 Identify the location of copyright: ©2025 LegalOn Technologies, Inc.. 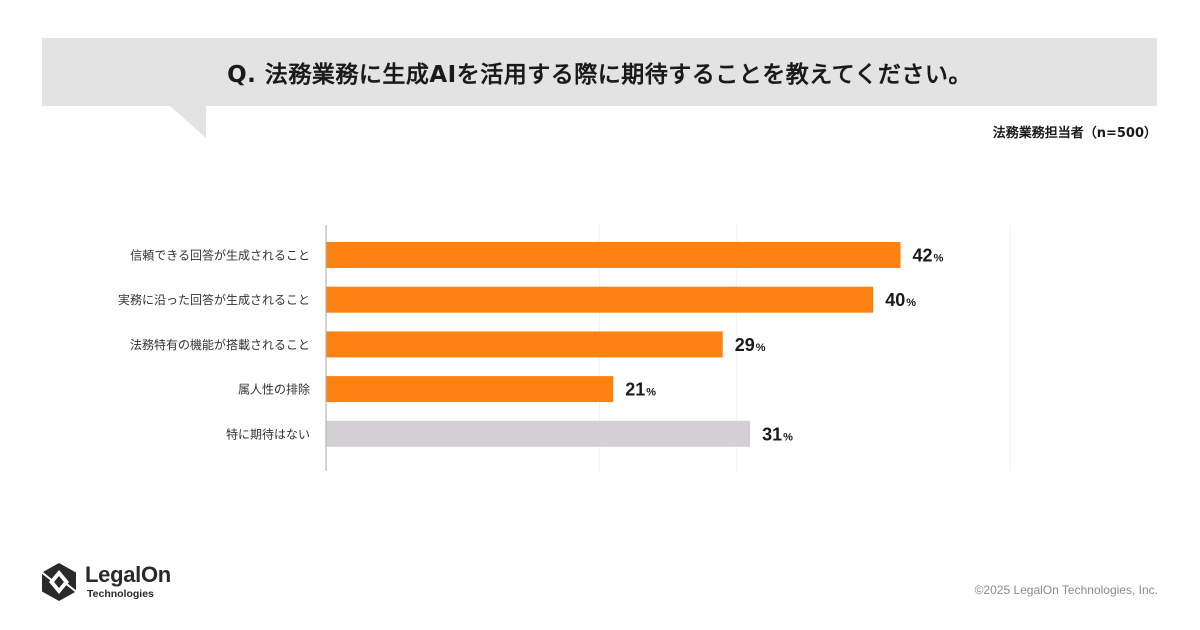
(1066, 590).